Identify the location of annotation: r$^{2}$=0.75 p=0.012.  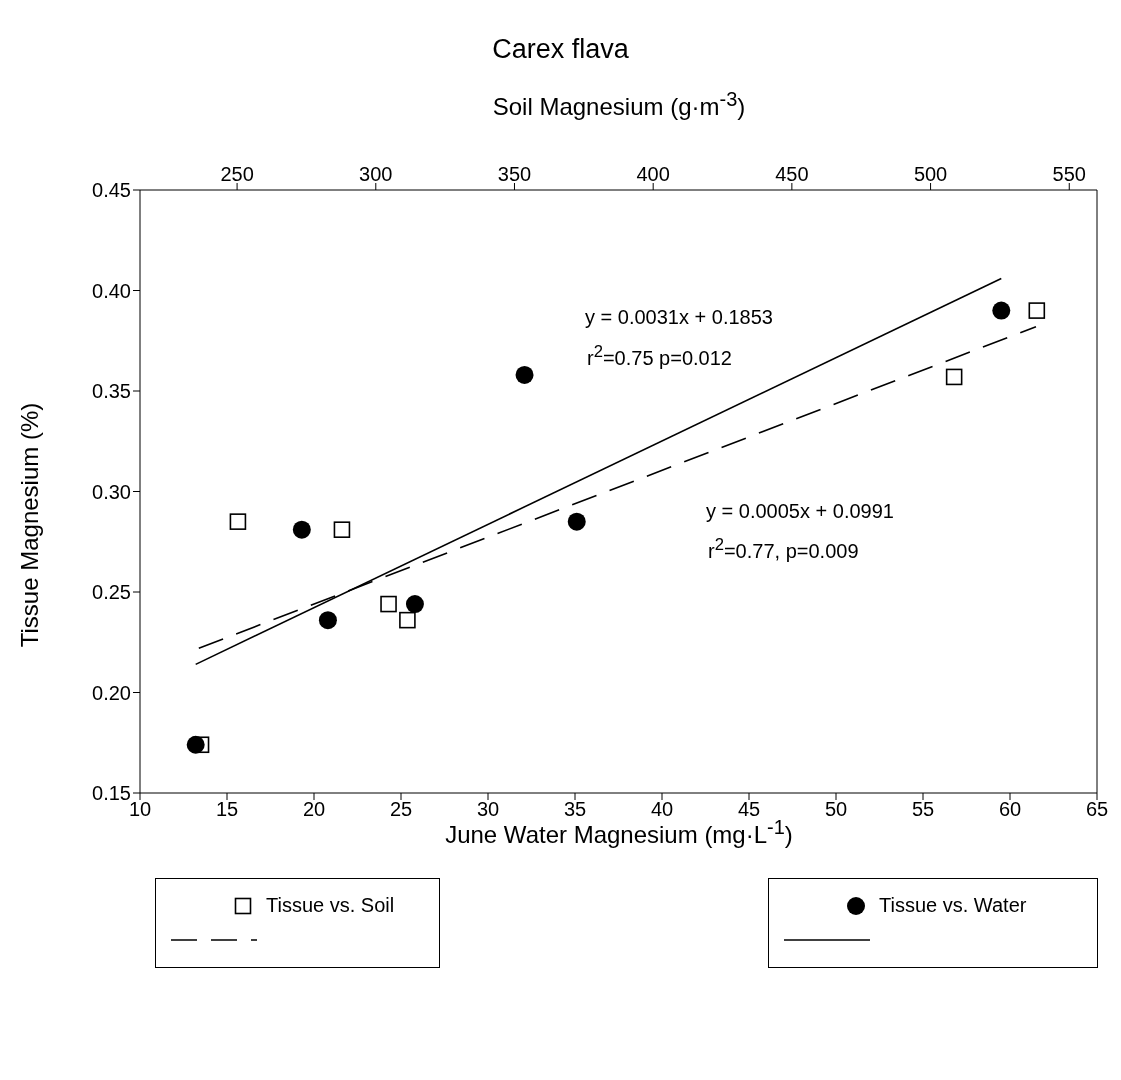
(659, 356).